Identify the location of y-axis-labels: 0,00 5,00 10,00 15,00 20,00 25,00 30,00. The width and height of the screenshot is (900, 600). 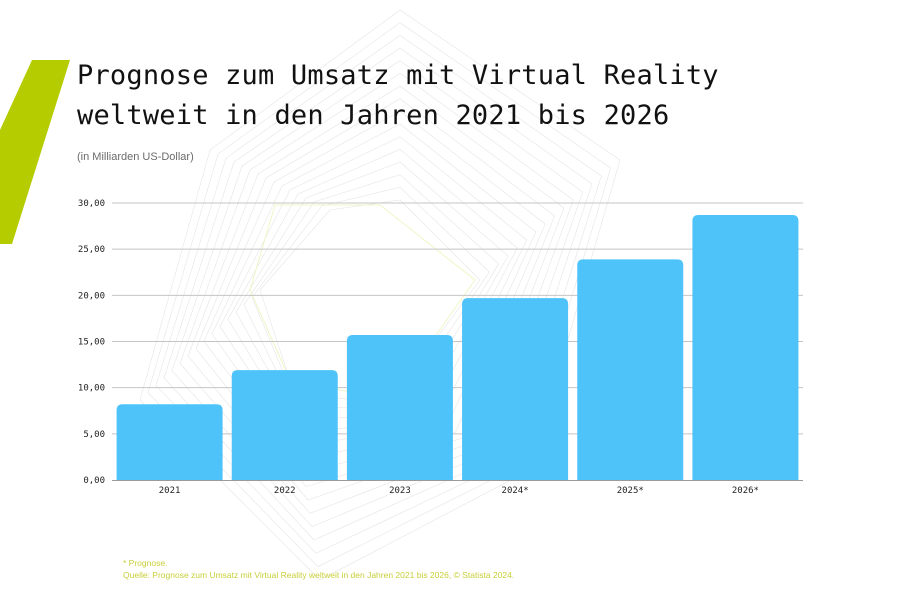
(91, 342).